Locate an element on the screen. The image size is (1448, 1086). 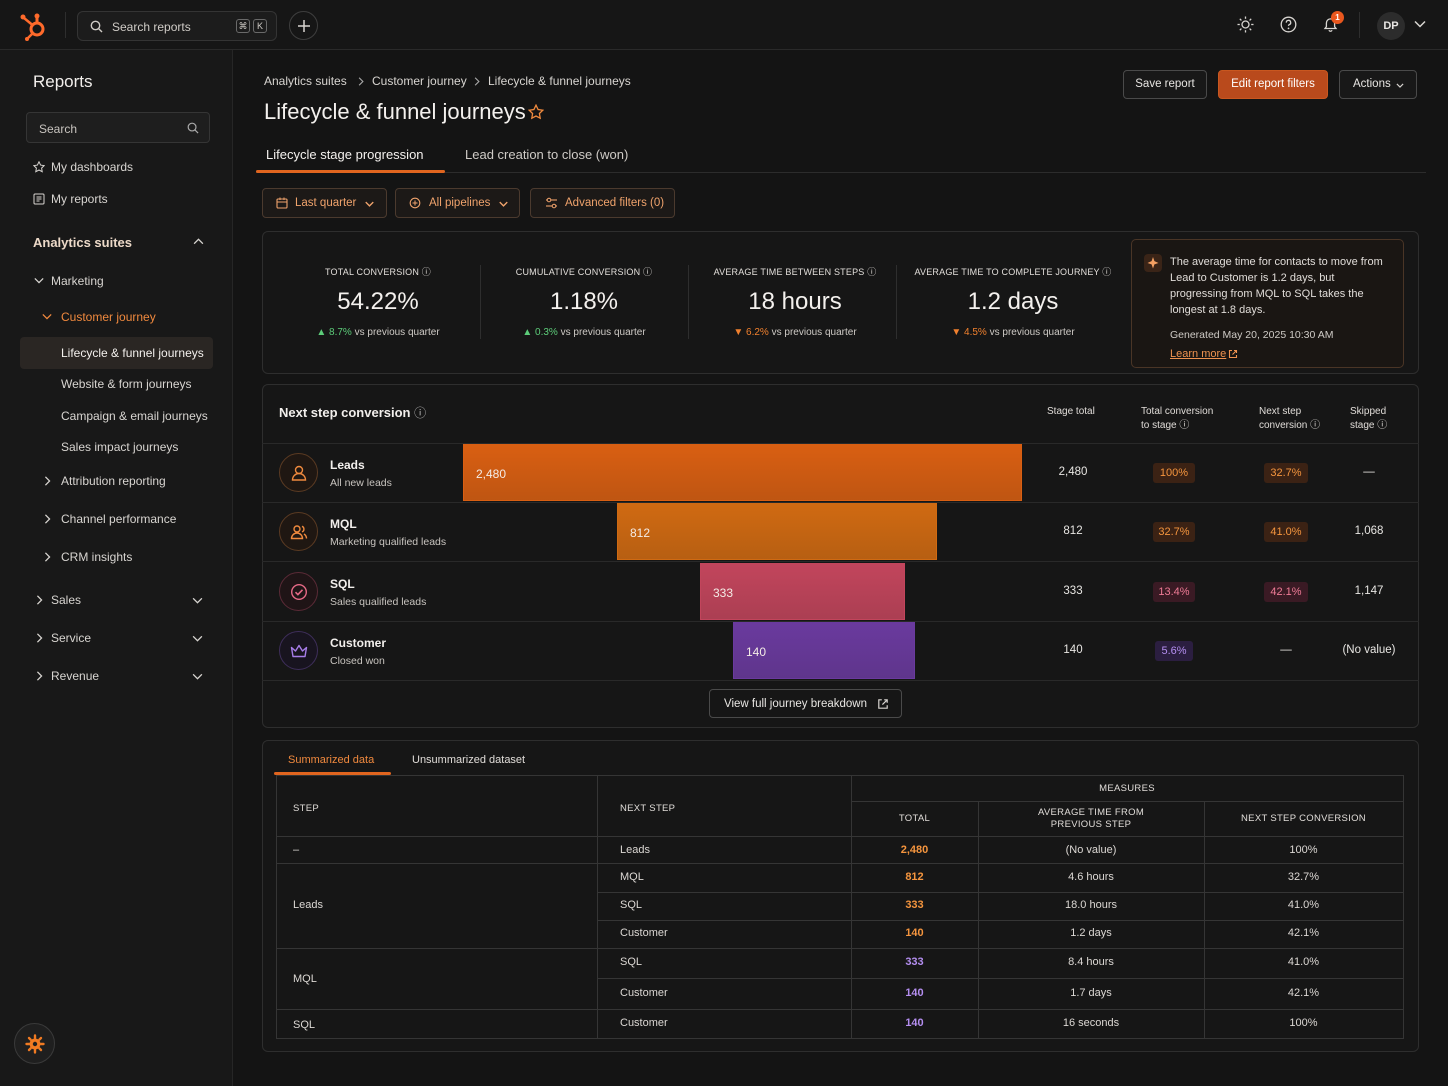
create-button is located at coordinates (303, 25).